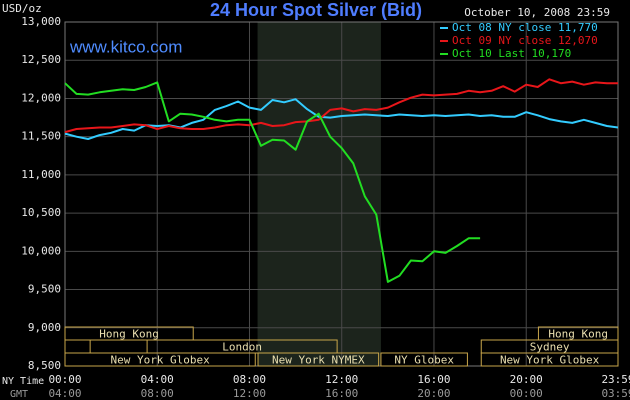 The height and width of the screenshot is (400, 630). What do you see at coordinates (64, 393) in the screenshot?
I see `x2-tick-label: 04:00` at bounding box center [64, 393].